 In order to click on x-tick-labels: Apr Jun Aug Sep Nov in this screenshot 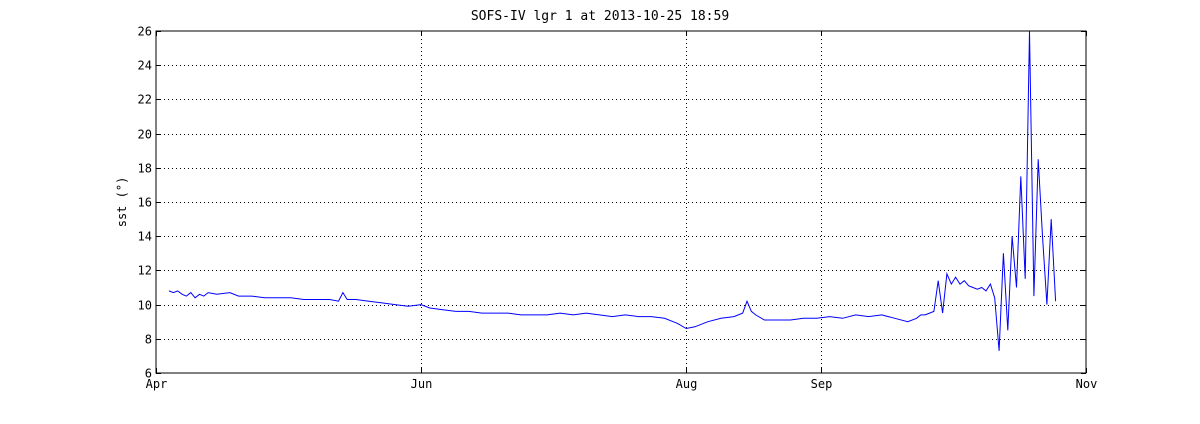, I will do `click(622, 384)`.